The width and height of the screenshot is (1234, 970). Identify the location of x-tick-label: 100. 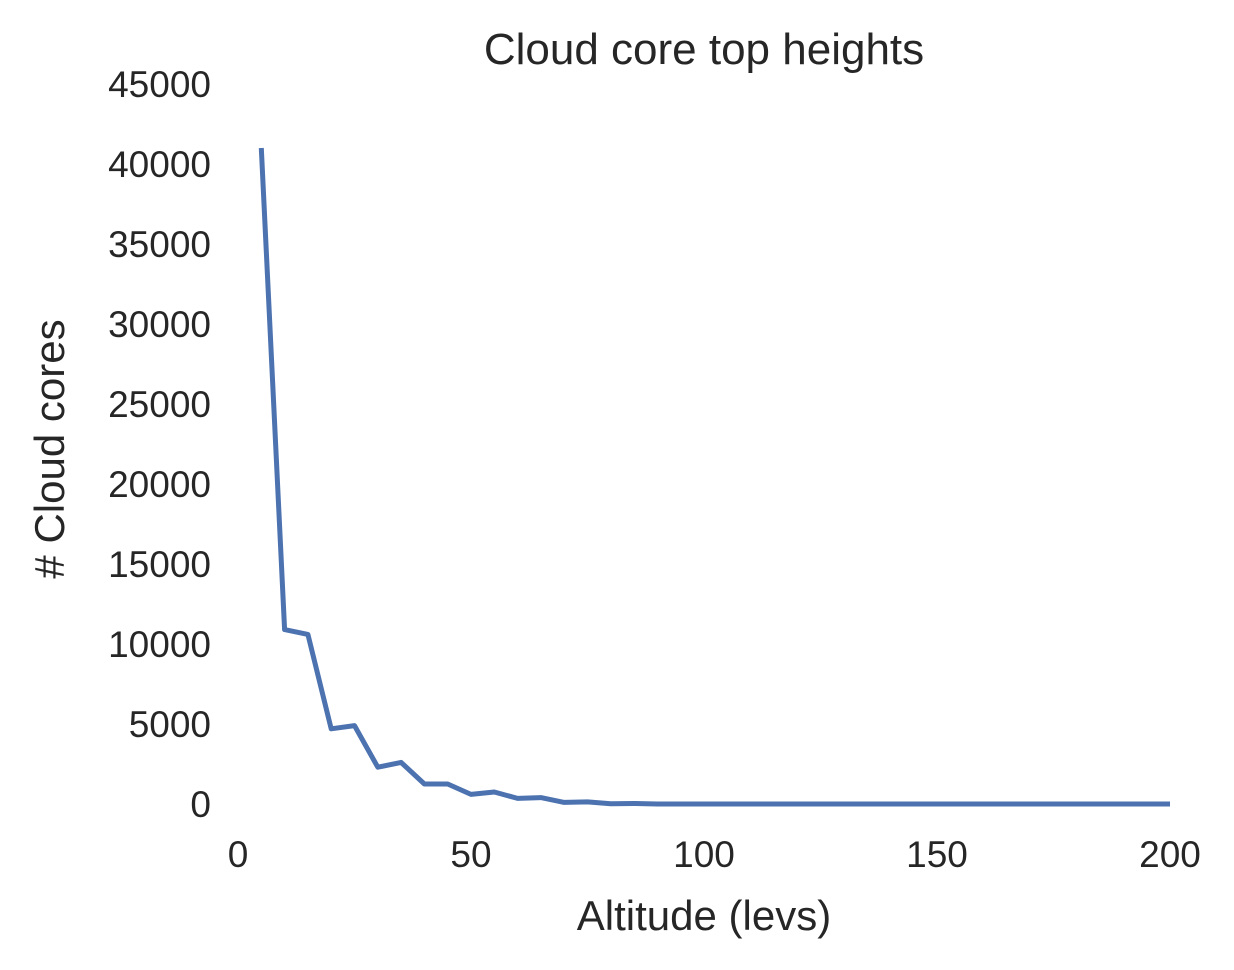
(704, 854).